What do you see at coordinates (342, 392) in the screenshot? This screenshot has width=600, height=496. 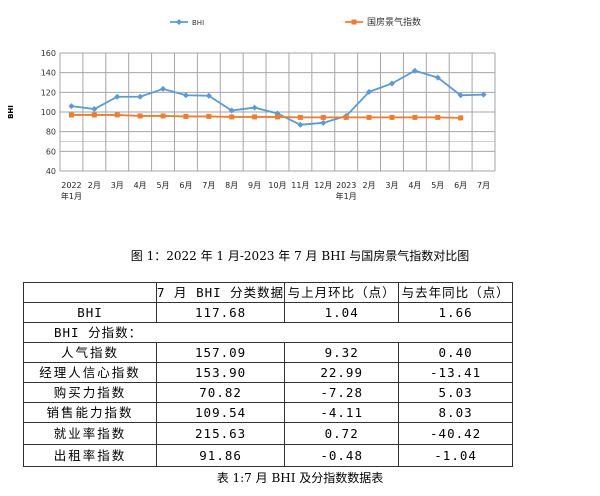 I see `cell: -7.28` at bounding box center [342, 392].